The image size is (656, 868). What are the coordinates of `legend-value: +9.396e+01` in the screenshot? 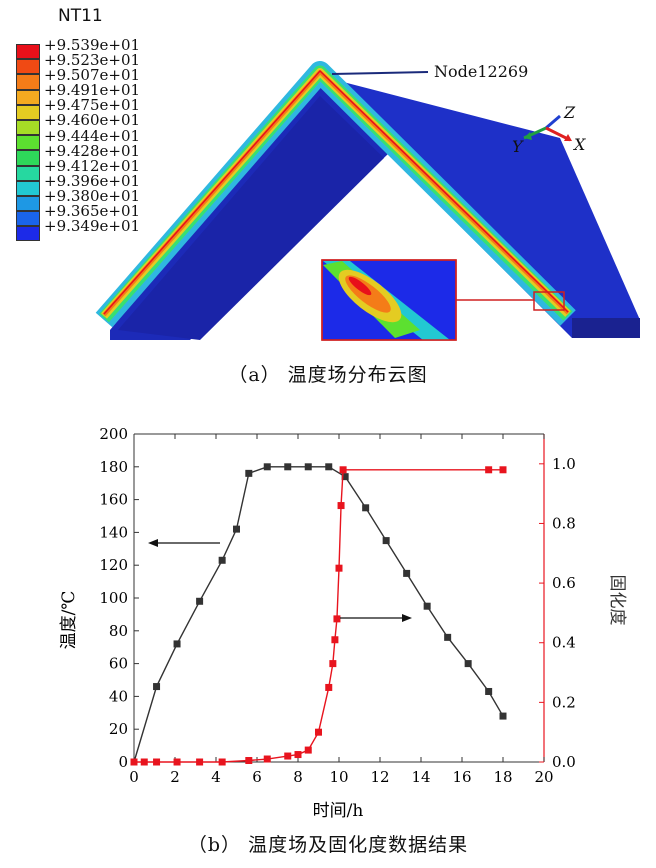 It's located at (92, 180).